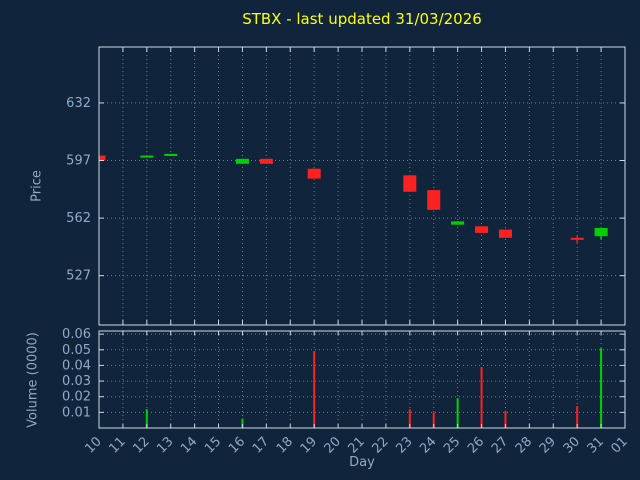 Image resolution: width=640 pixels, height=480 pixels. Describe the element at coordinates (596, 445) in the screenshot. I see `x-tick-label: 31` at that location.